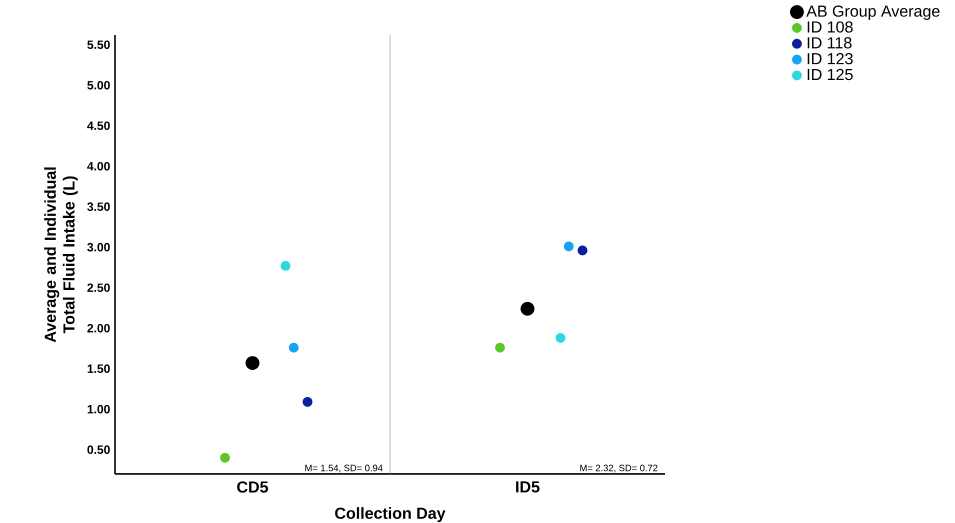 The width and height of the screenshot is (955, 523). Describe the element at coordinates (390, 514) in the screenshot. I see `x-axis-title: Collection Day` at that location.